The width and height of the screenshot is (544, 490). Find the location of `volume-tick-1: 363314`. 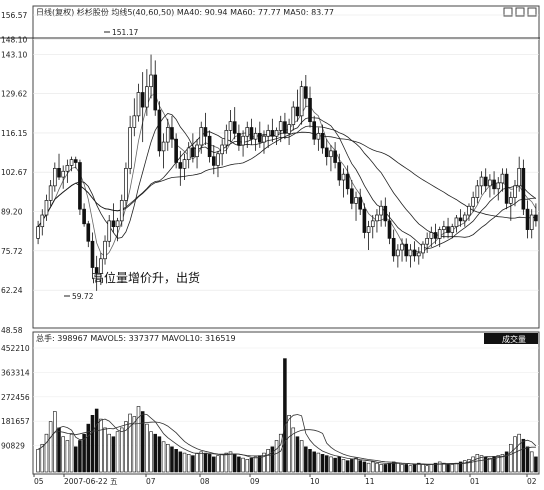

volume-tick-1: 363314 is located at coordinates (15, 372).